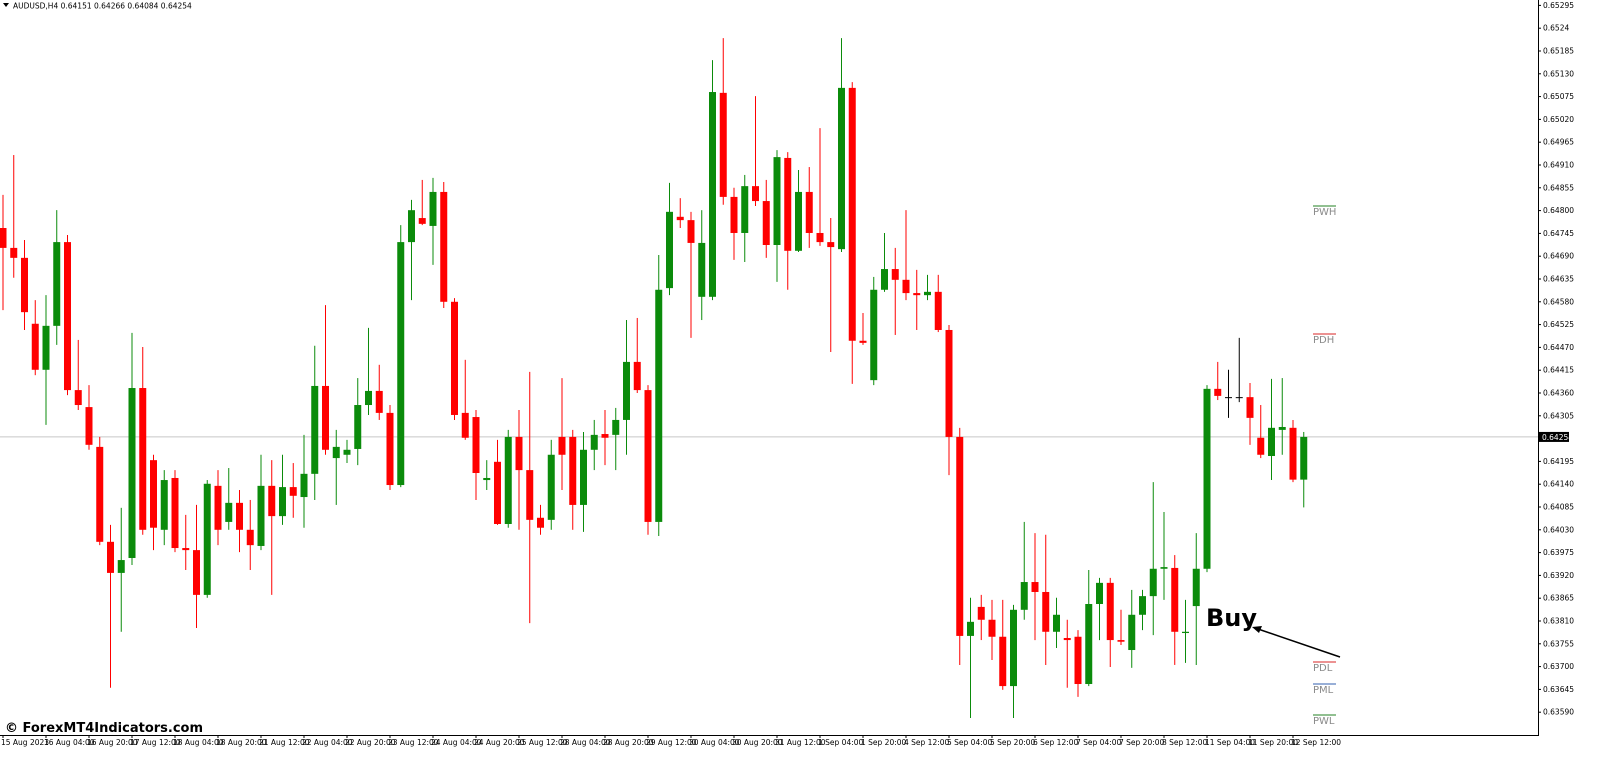 This screenshot has width=1600, height=763. Describe the element at coordinates (1558, 506) in the screenshot. I see `y-tick-label: 0.64085` at that location.